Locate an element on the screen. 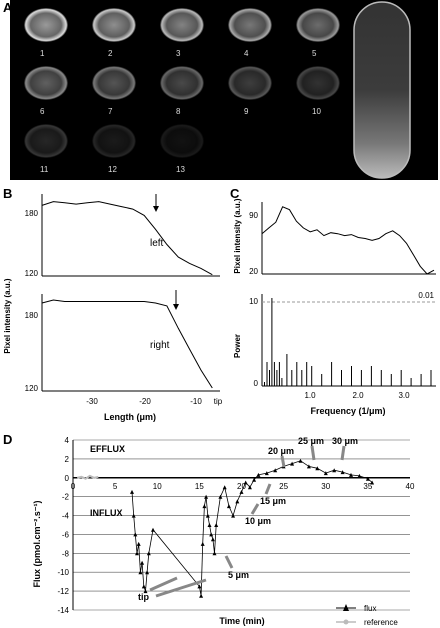  d-xtick: 0 is located at coordinates (73, 486).